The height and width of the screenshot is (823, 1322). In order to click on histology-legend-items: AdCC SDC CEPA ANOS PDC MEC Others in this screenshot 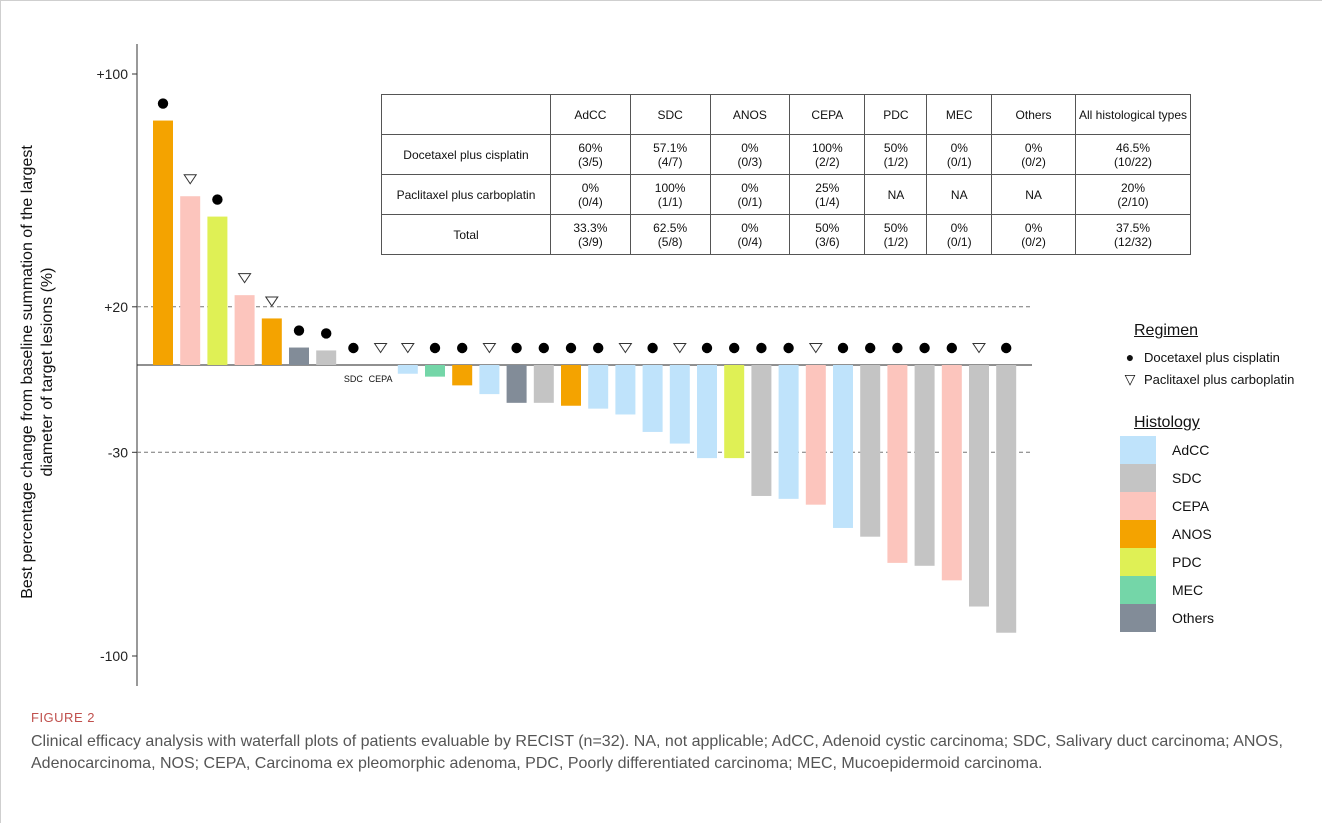, I will do `click(1220, 534)`.